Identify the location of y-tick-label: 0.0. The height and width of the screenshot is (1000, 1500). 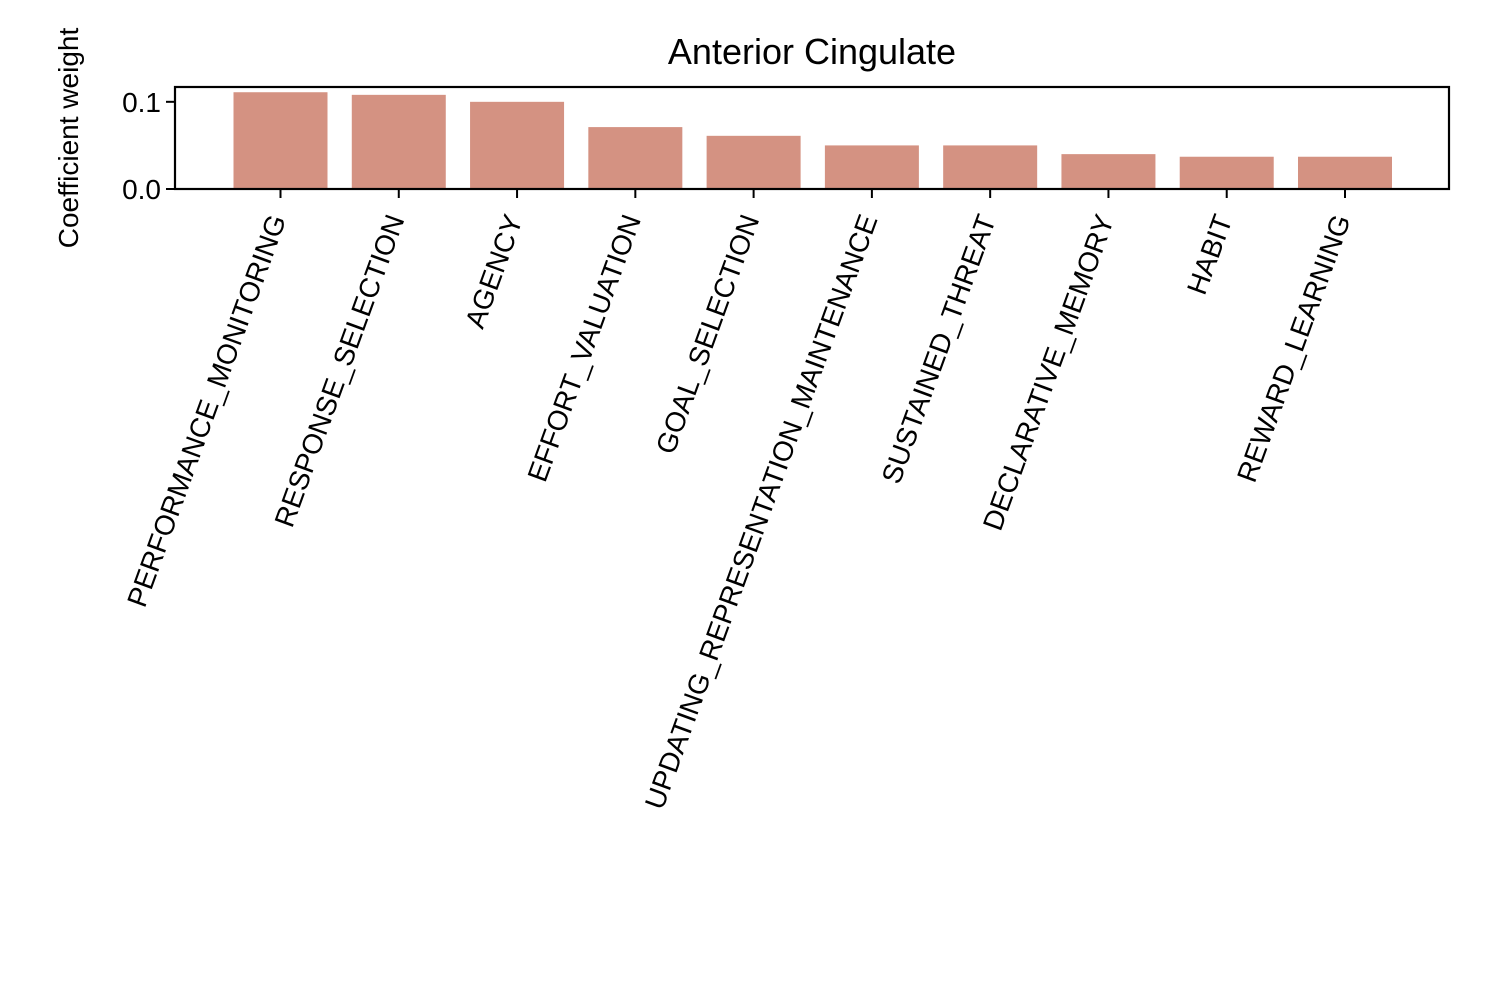
(141, 189).